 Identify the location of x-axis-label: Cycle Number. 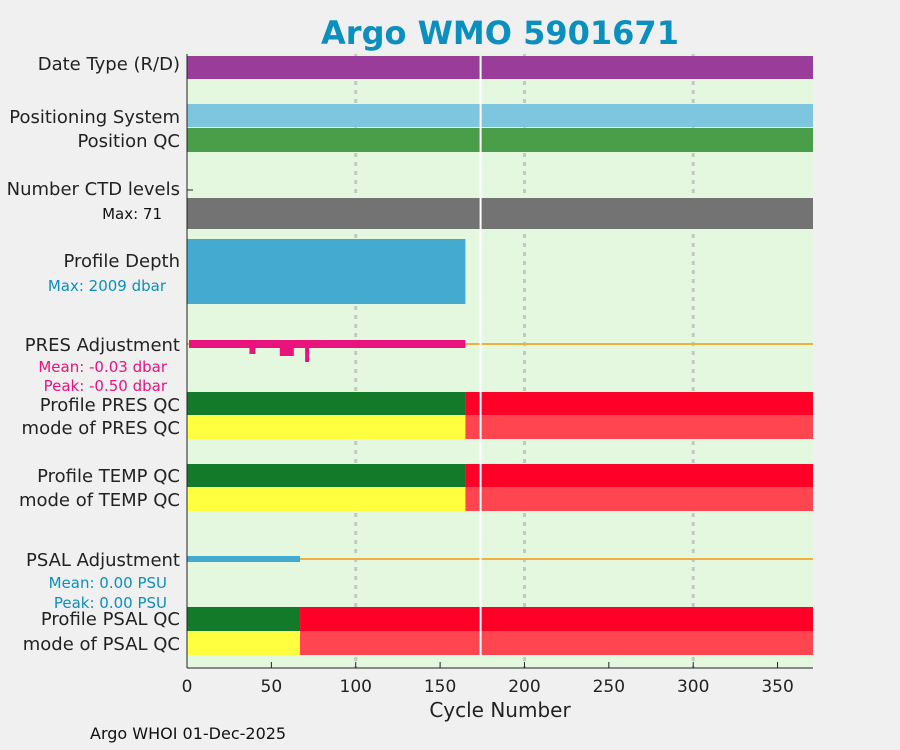
(500, 710).